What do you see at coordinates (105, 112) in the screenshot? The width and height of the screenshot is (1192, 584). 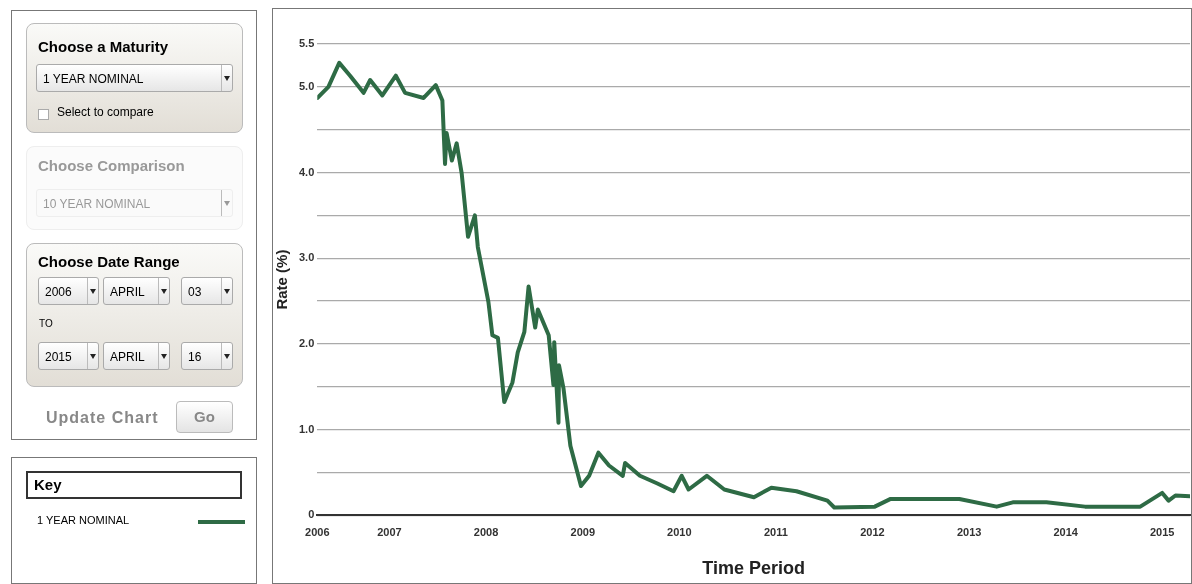 I see `text: Select to compare` at bounding box center [105, 112].